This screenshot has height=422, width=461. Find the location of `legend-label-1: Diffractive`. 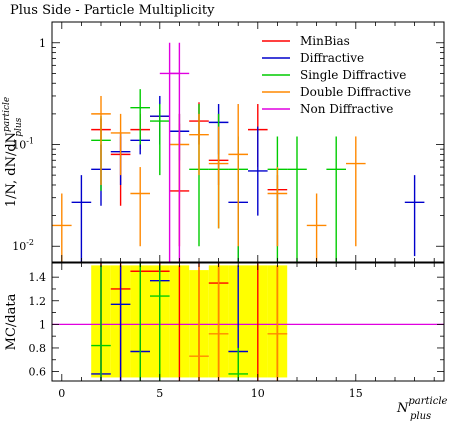

legend-label-1: Diffractive is located at coordinates (332, 58).